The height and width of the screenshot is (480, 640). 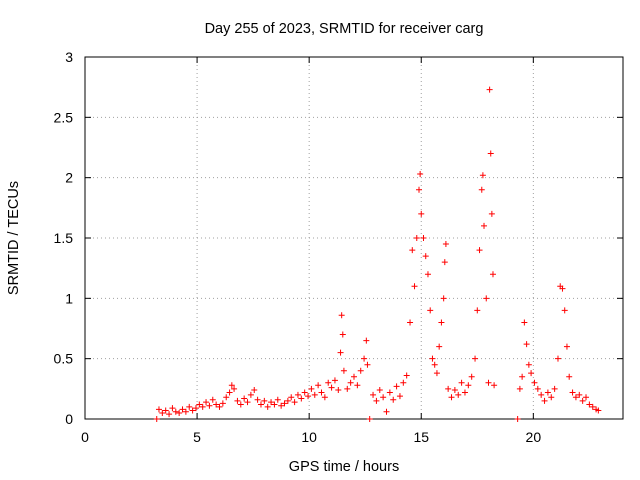 I want to click on x-tick-label: 5, so click(x=197, y=437).